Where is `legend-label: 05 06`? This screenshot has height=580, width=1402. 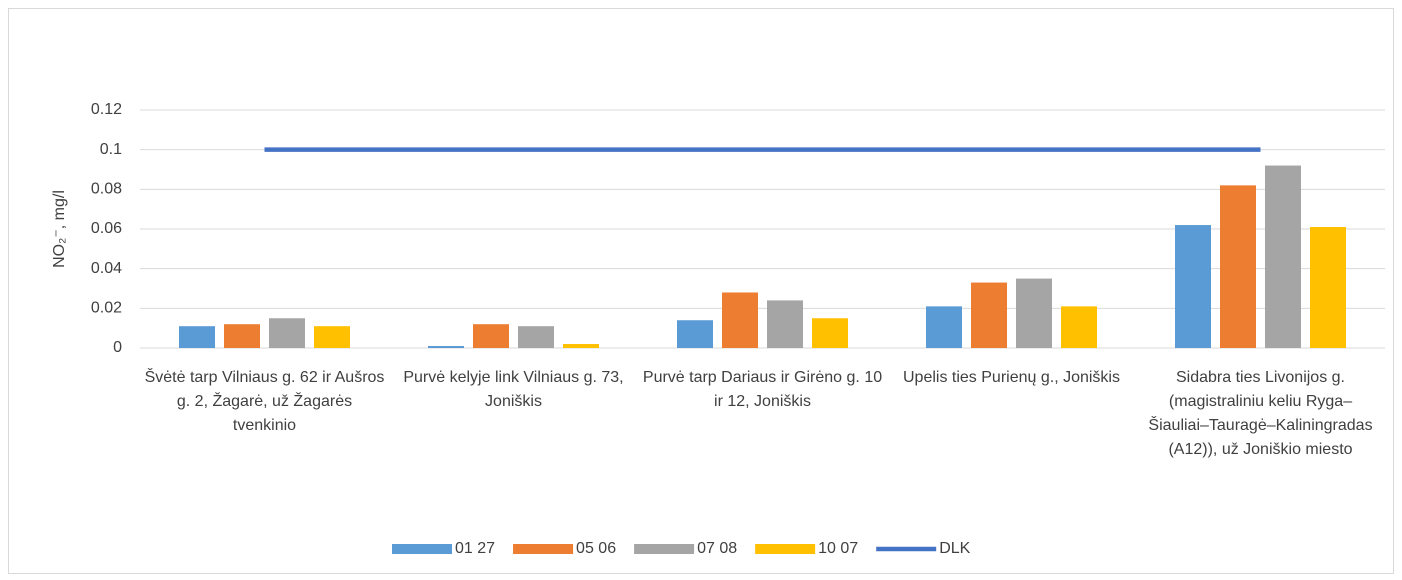 legend-label: 05 06 is located at coordinates (596, 548).